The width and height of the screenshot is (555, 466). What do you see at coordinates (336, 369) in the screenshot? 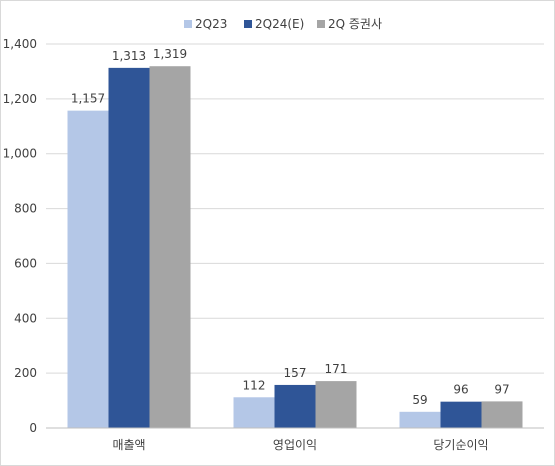
I see `data-label: 171` at bounding box center [336, 369].